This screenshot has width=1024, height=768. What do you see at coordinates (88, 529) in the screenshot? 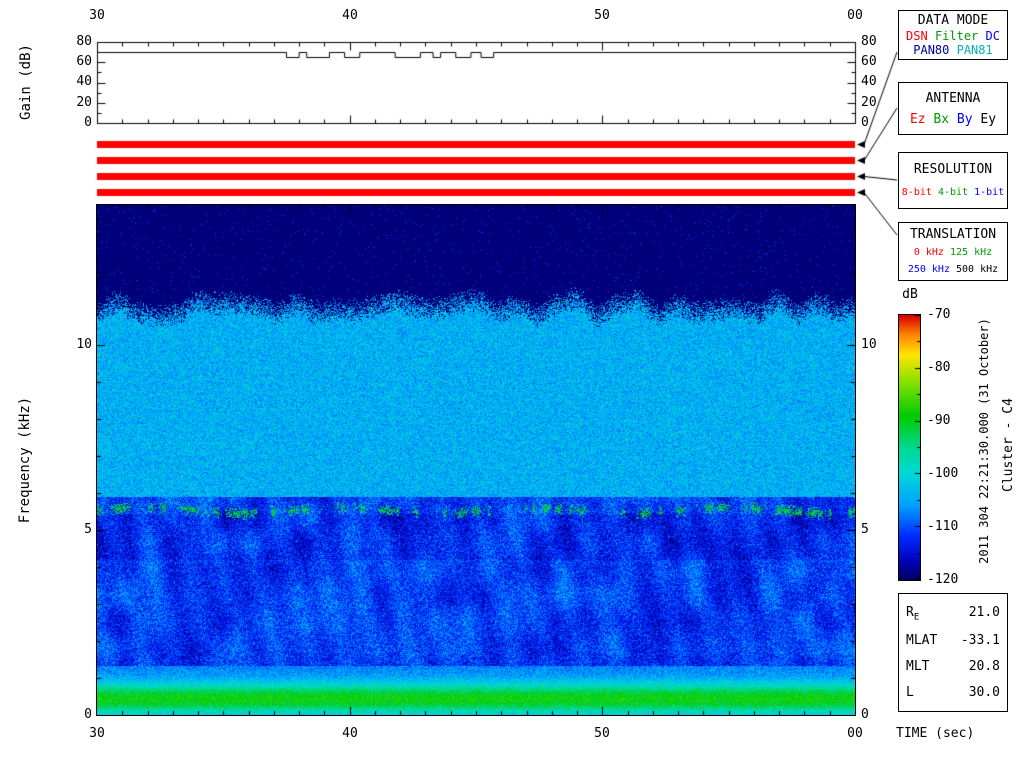
I see `freq-tick-label-5-left: 5` at bounding box center [88, 529].